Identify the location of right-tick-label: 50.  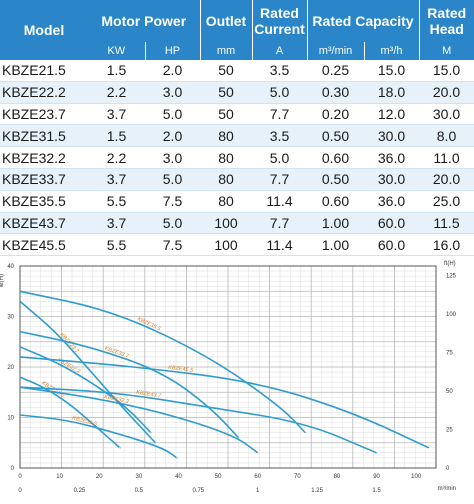
(449, 392).